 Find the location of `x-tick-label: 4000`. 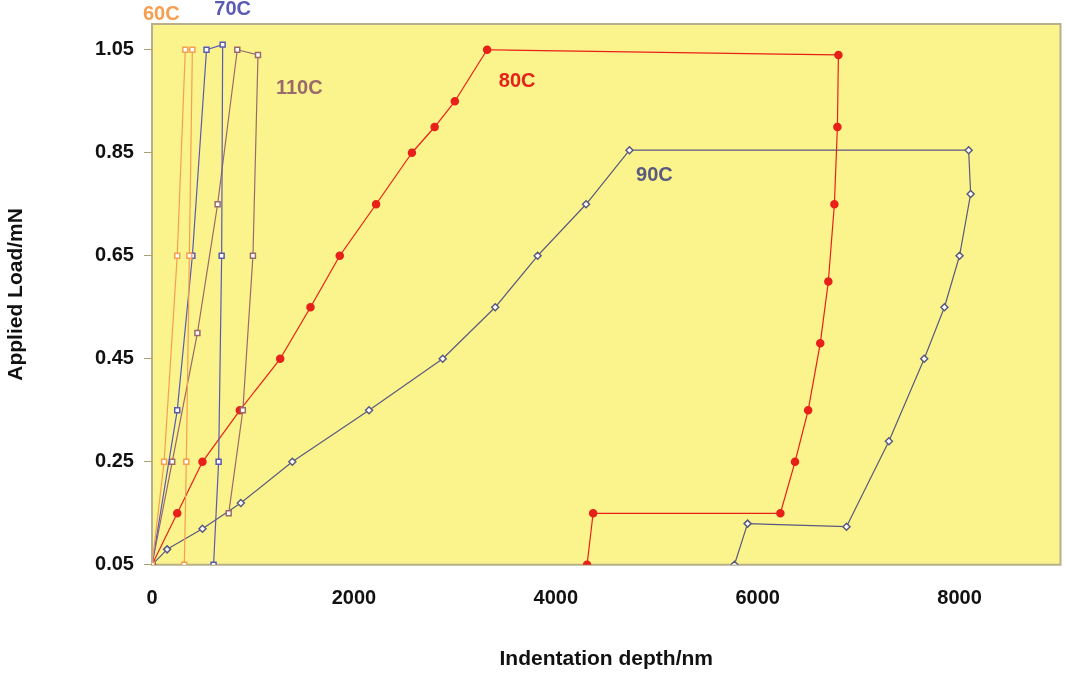

x-tick-label: 4000 is located at coordinates (556, 597).